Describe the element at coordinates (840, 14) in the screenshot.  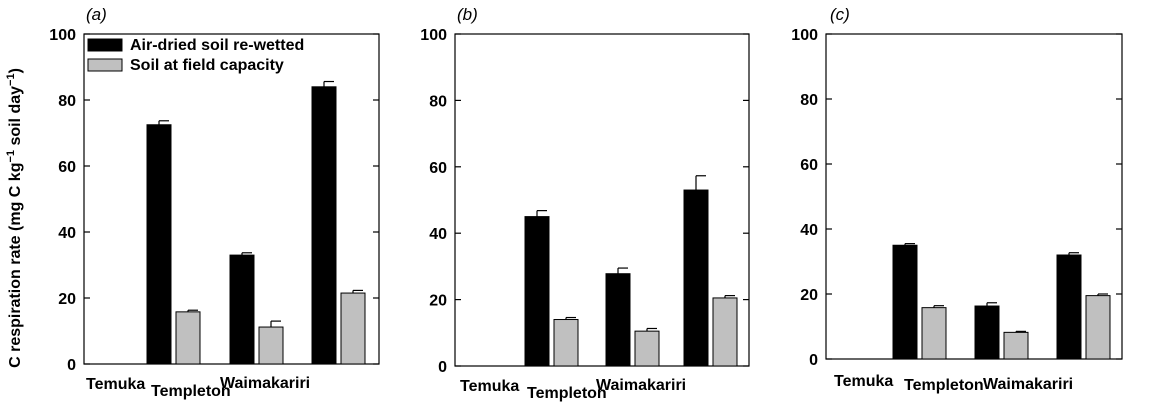
I see `panel-label: (c)` at that location.